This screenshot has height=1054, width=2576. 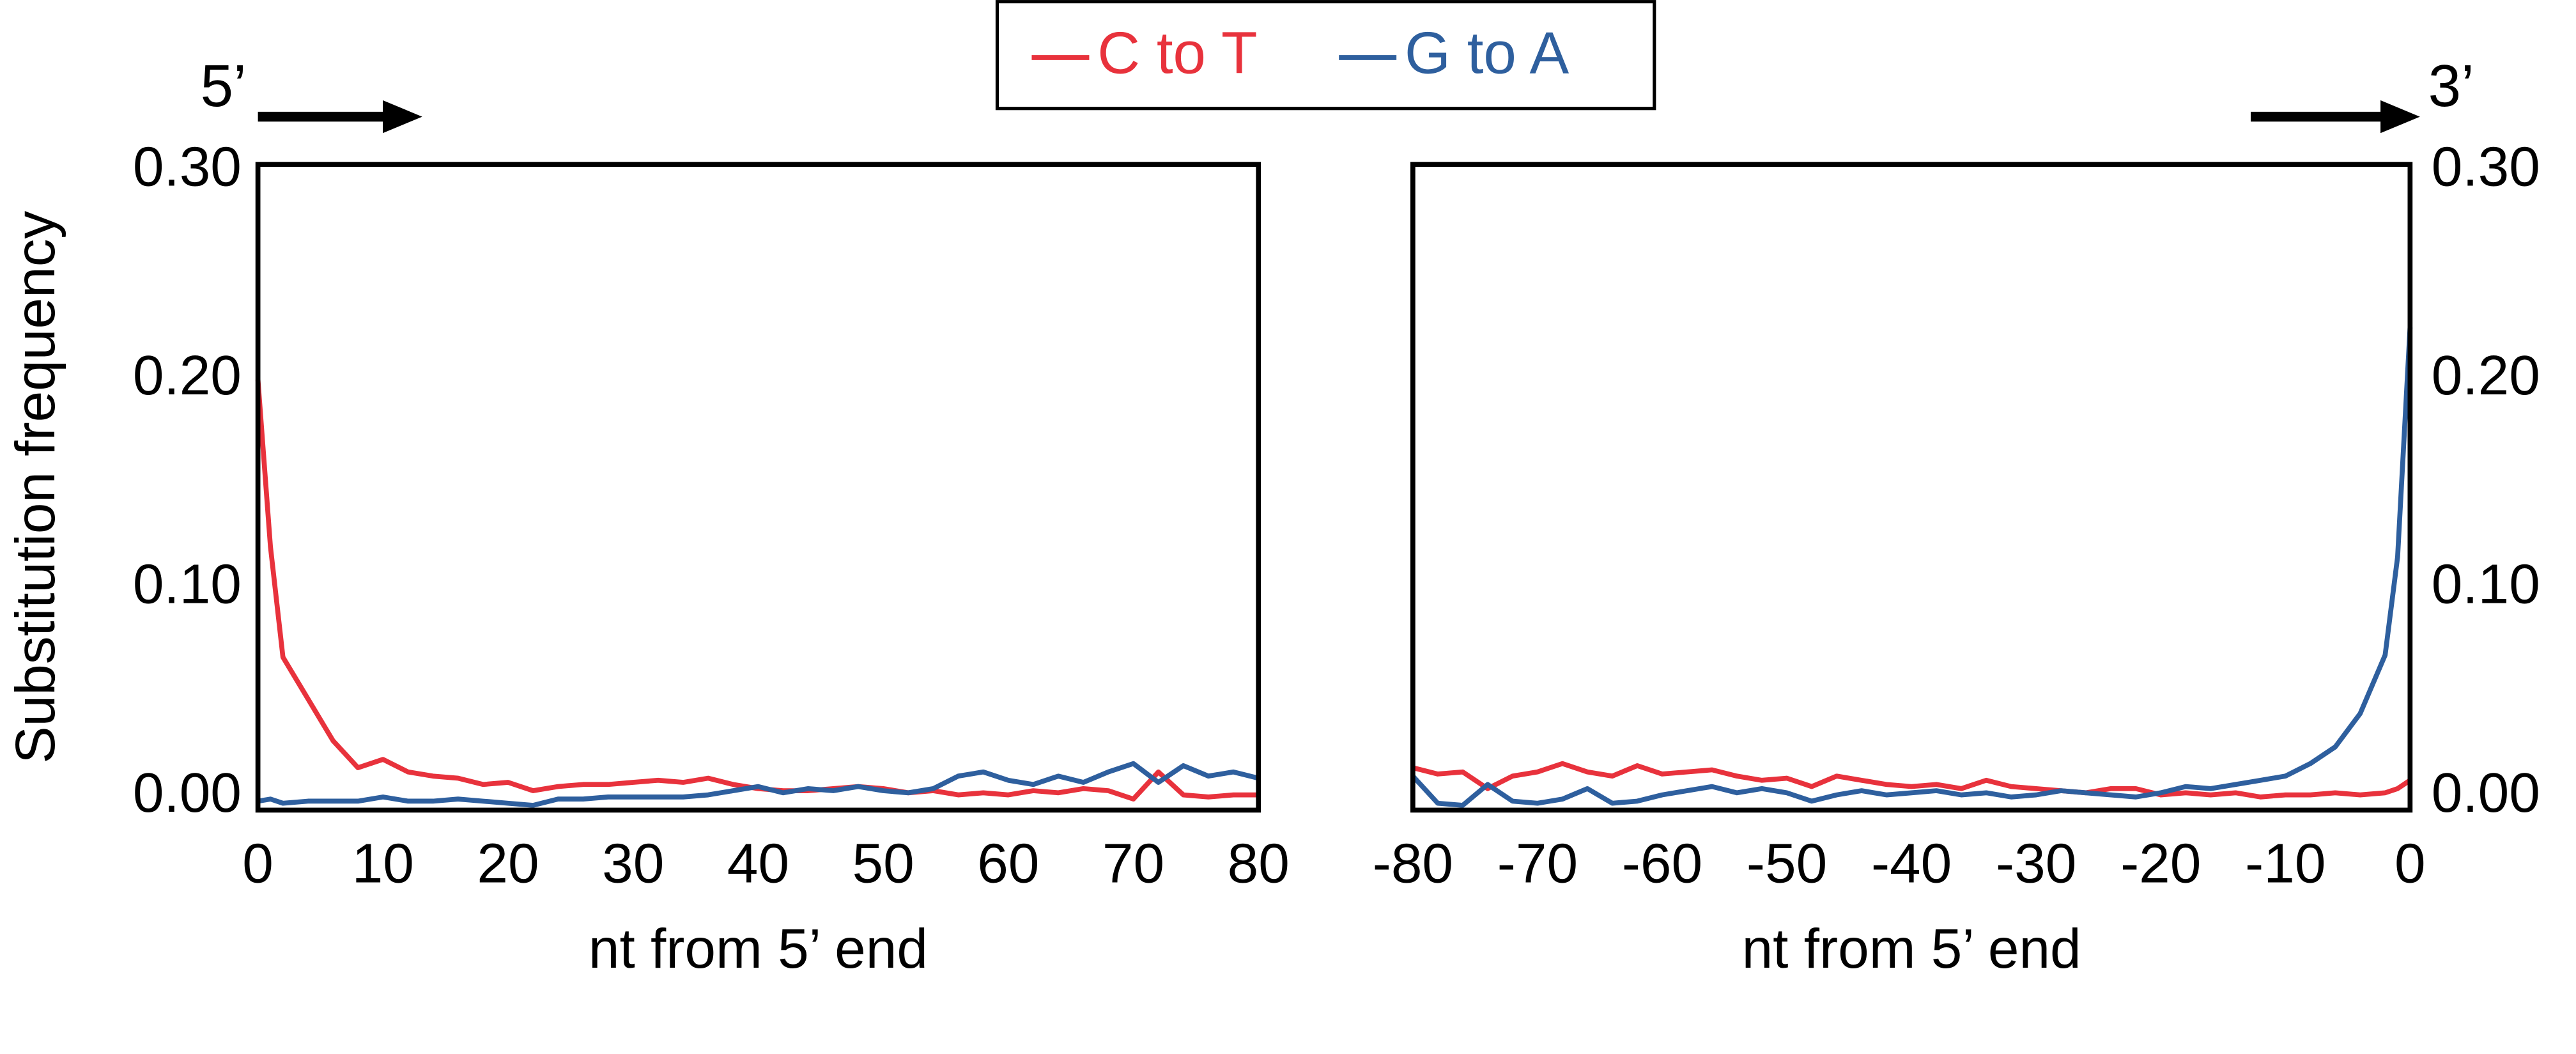 What do you see at coordinates (2160, 863) in the screenshot?
I see `x-tick-label: -20` at bounding box center [2160, 863].